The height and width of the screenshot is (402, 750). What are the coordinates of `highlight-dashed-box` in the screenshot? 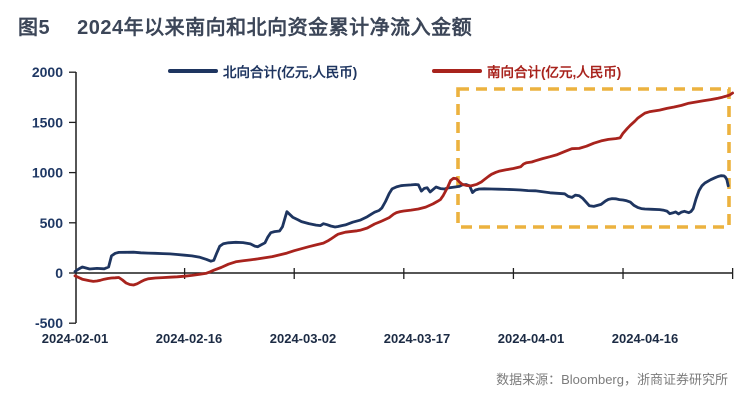 It's located at (593, 158).